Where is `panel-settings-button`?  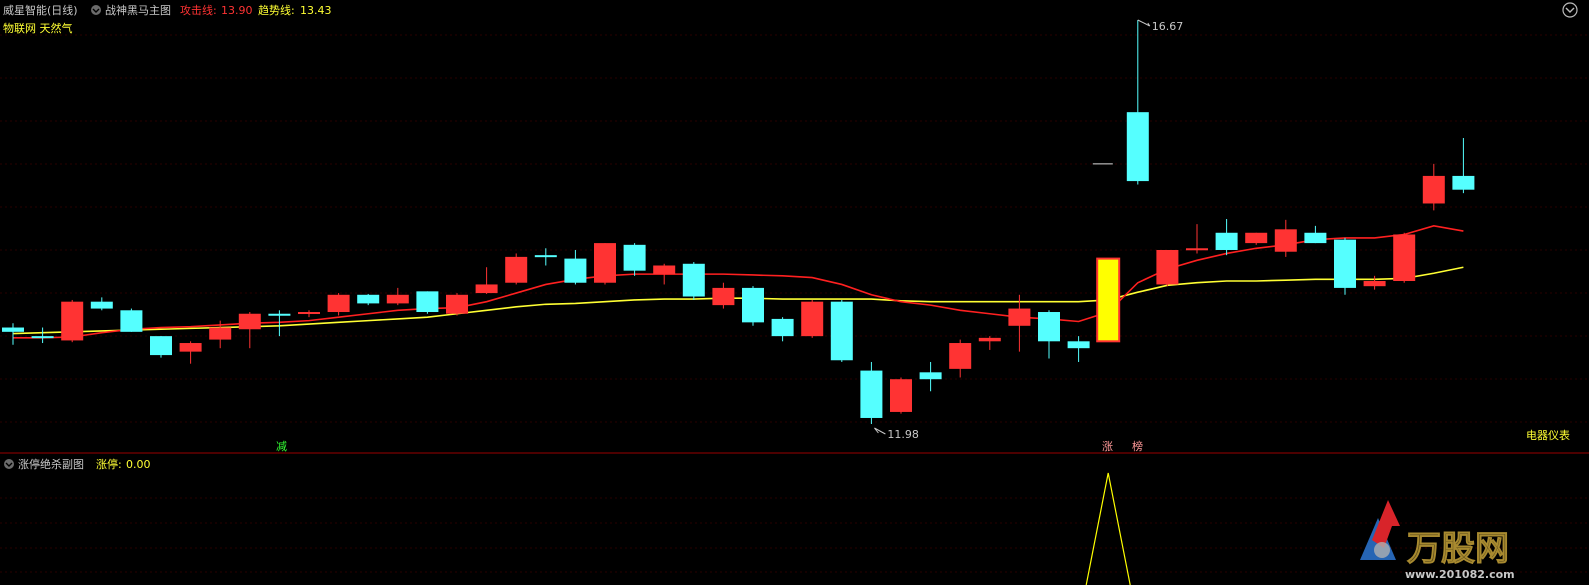
panel-settings-button is located at coordinates (1570, 10).